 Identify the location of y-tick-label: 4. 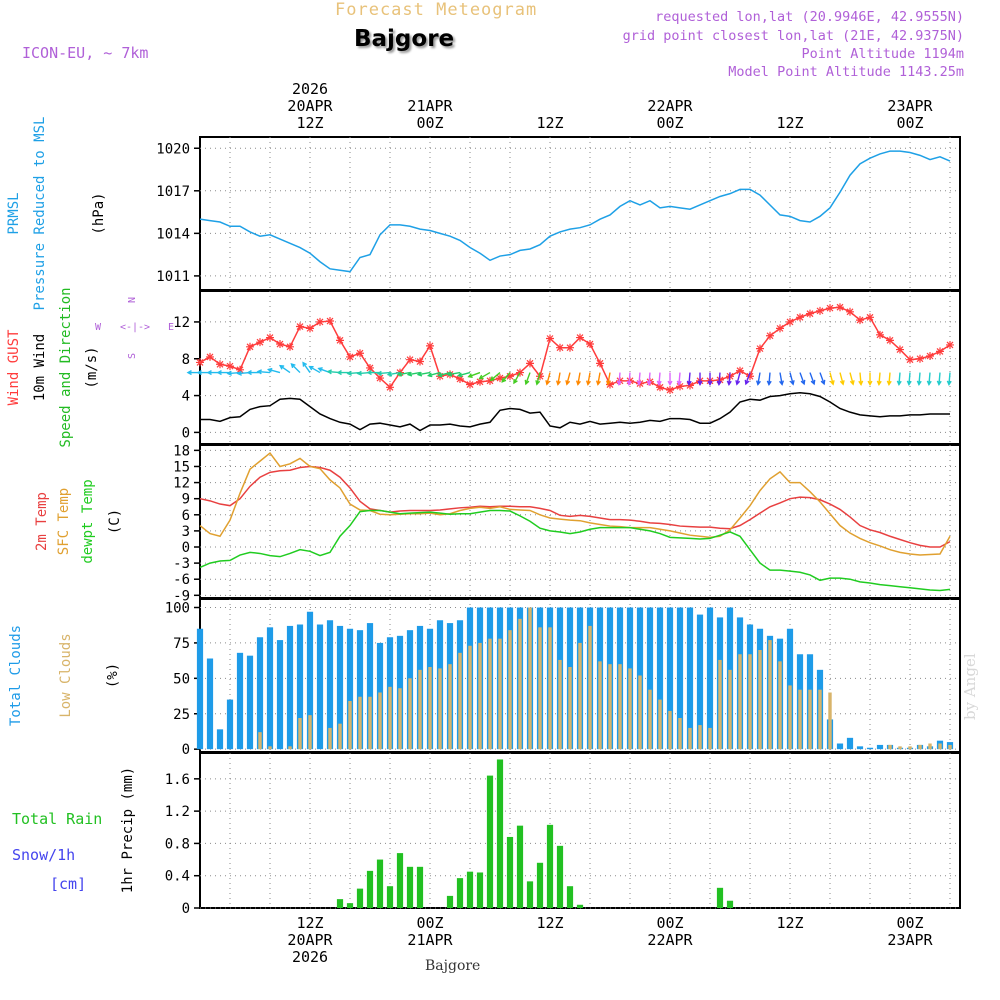
(186, 397).